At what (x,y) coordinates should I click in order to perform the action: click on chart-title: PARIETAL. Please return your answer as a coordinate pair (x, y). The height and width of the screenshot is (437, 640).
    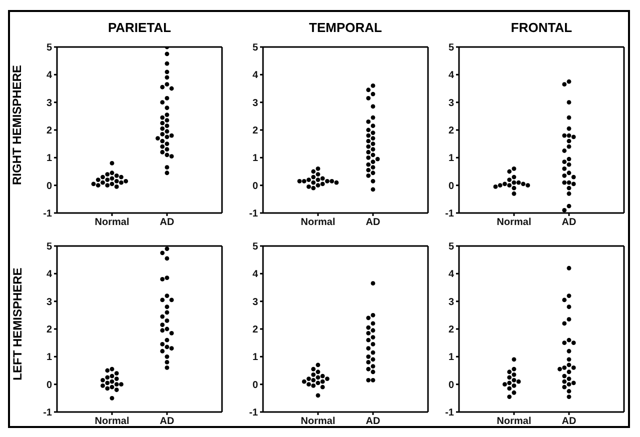
    Looking at the image, I should click on (139, 27).